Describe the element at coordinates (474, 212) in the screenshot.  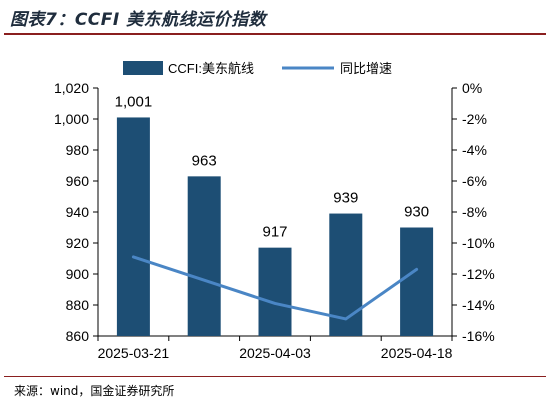
I see `y-right-tick-label: -8%` at that location.